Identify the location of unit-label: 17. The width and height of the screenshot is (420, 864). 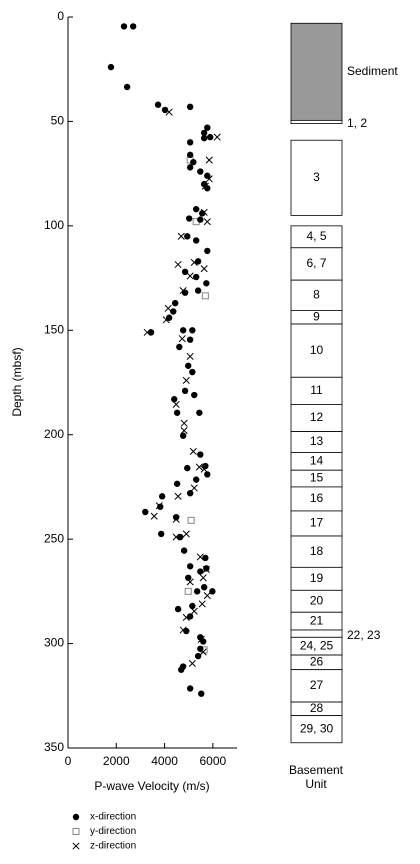
(317, 523).